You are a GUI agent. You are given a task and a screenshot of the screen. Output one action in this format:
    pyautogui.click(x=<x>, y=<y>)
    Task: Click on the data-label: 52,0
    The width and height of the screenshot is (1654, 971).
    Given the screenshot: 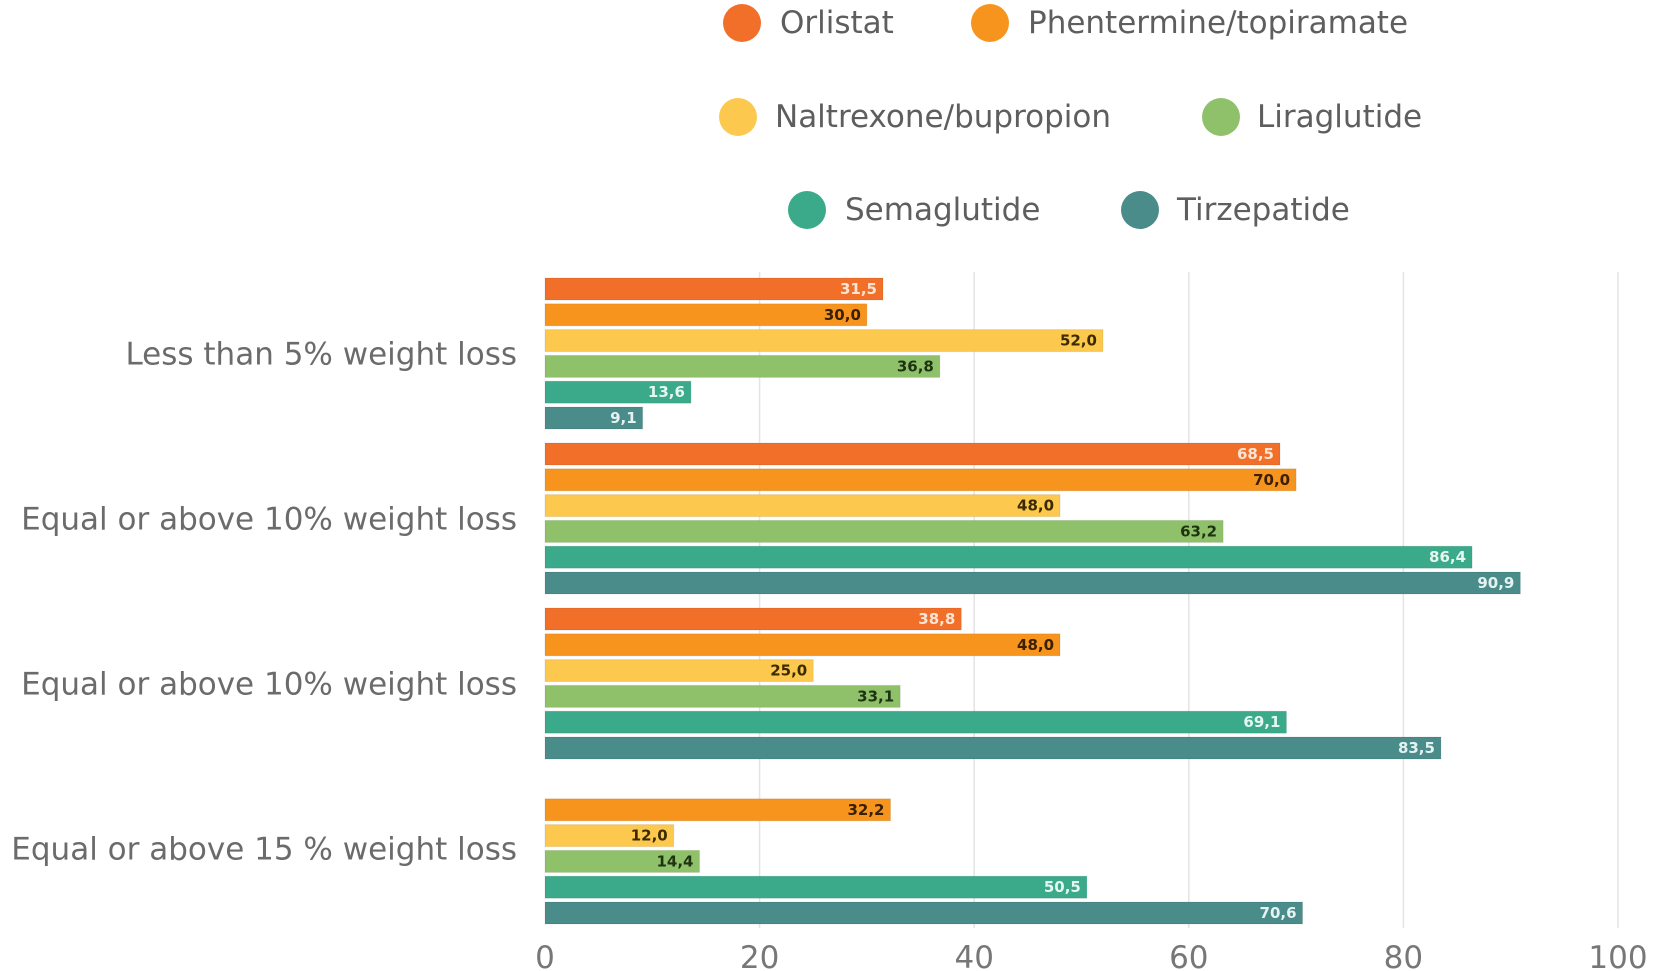 What is the action you would take?
    pyautogui.click(x=1078, y=341)
    